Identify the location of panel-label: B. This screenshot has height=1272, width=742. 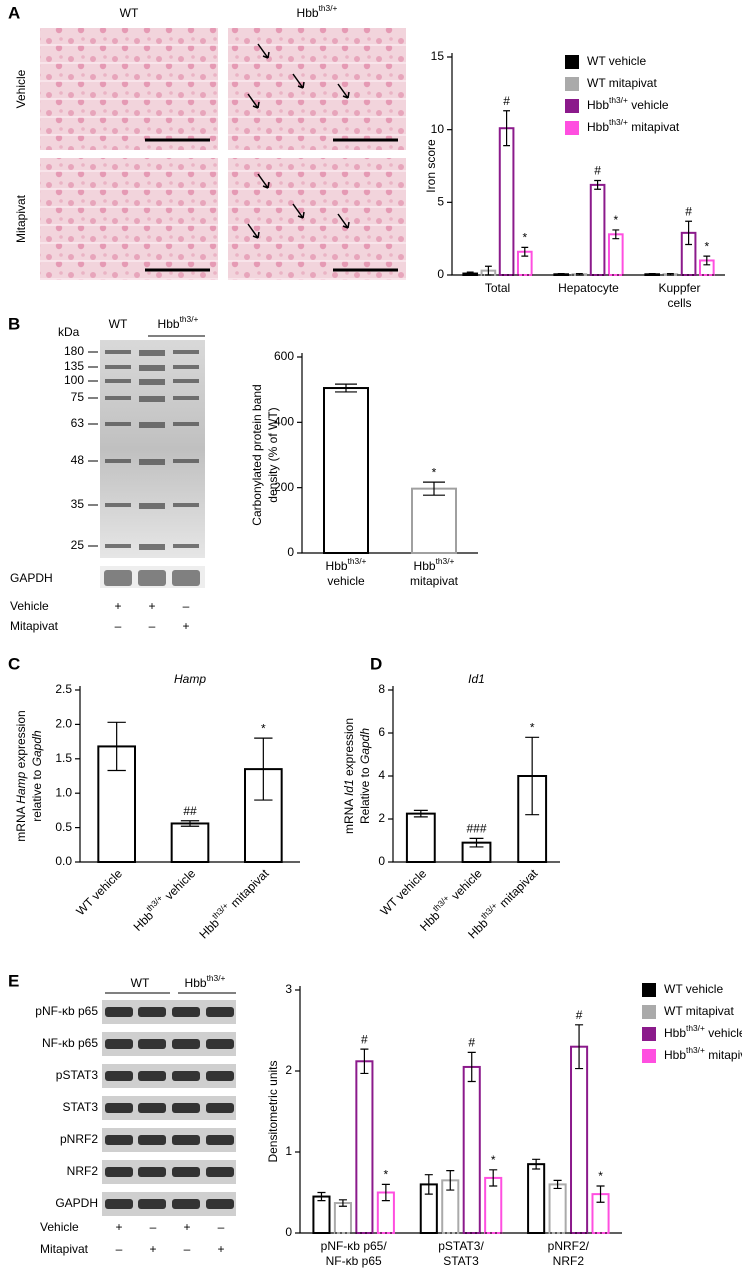
(14, 323).